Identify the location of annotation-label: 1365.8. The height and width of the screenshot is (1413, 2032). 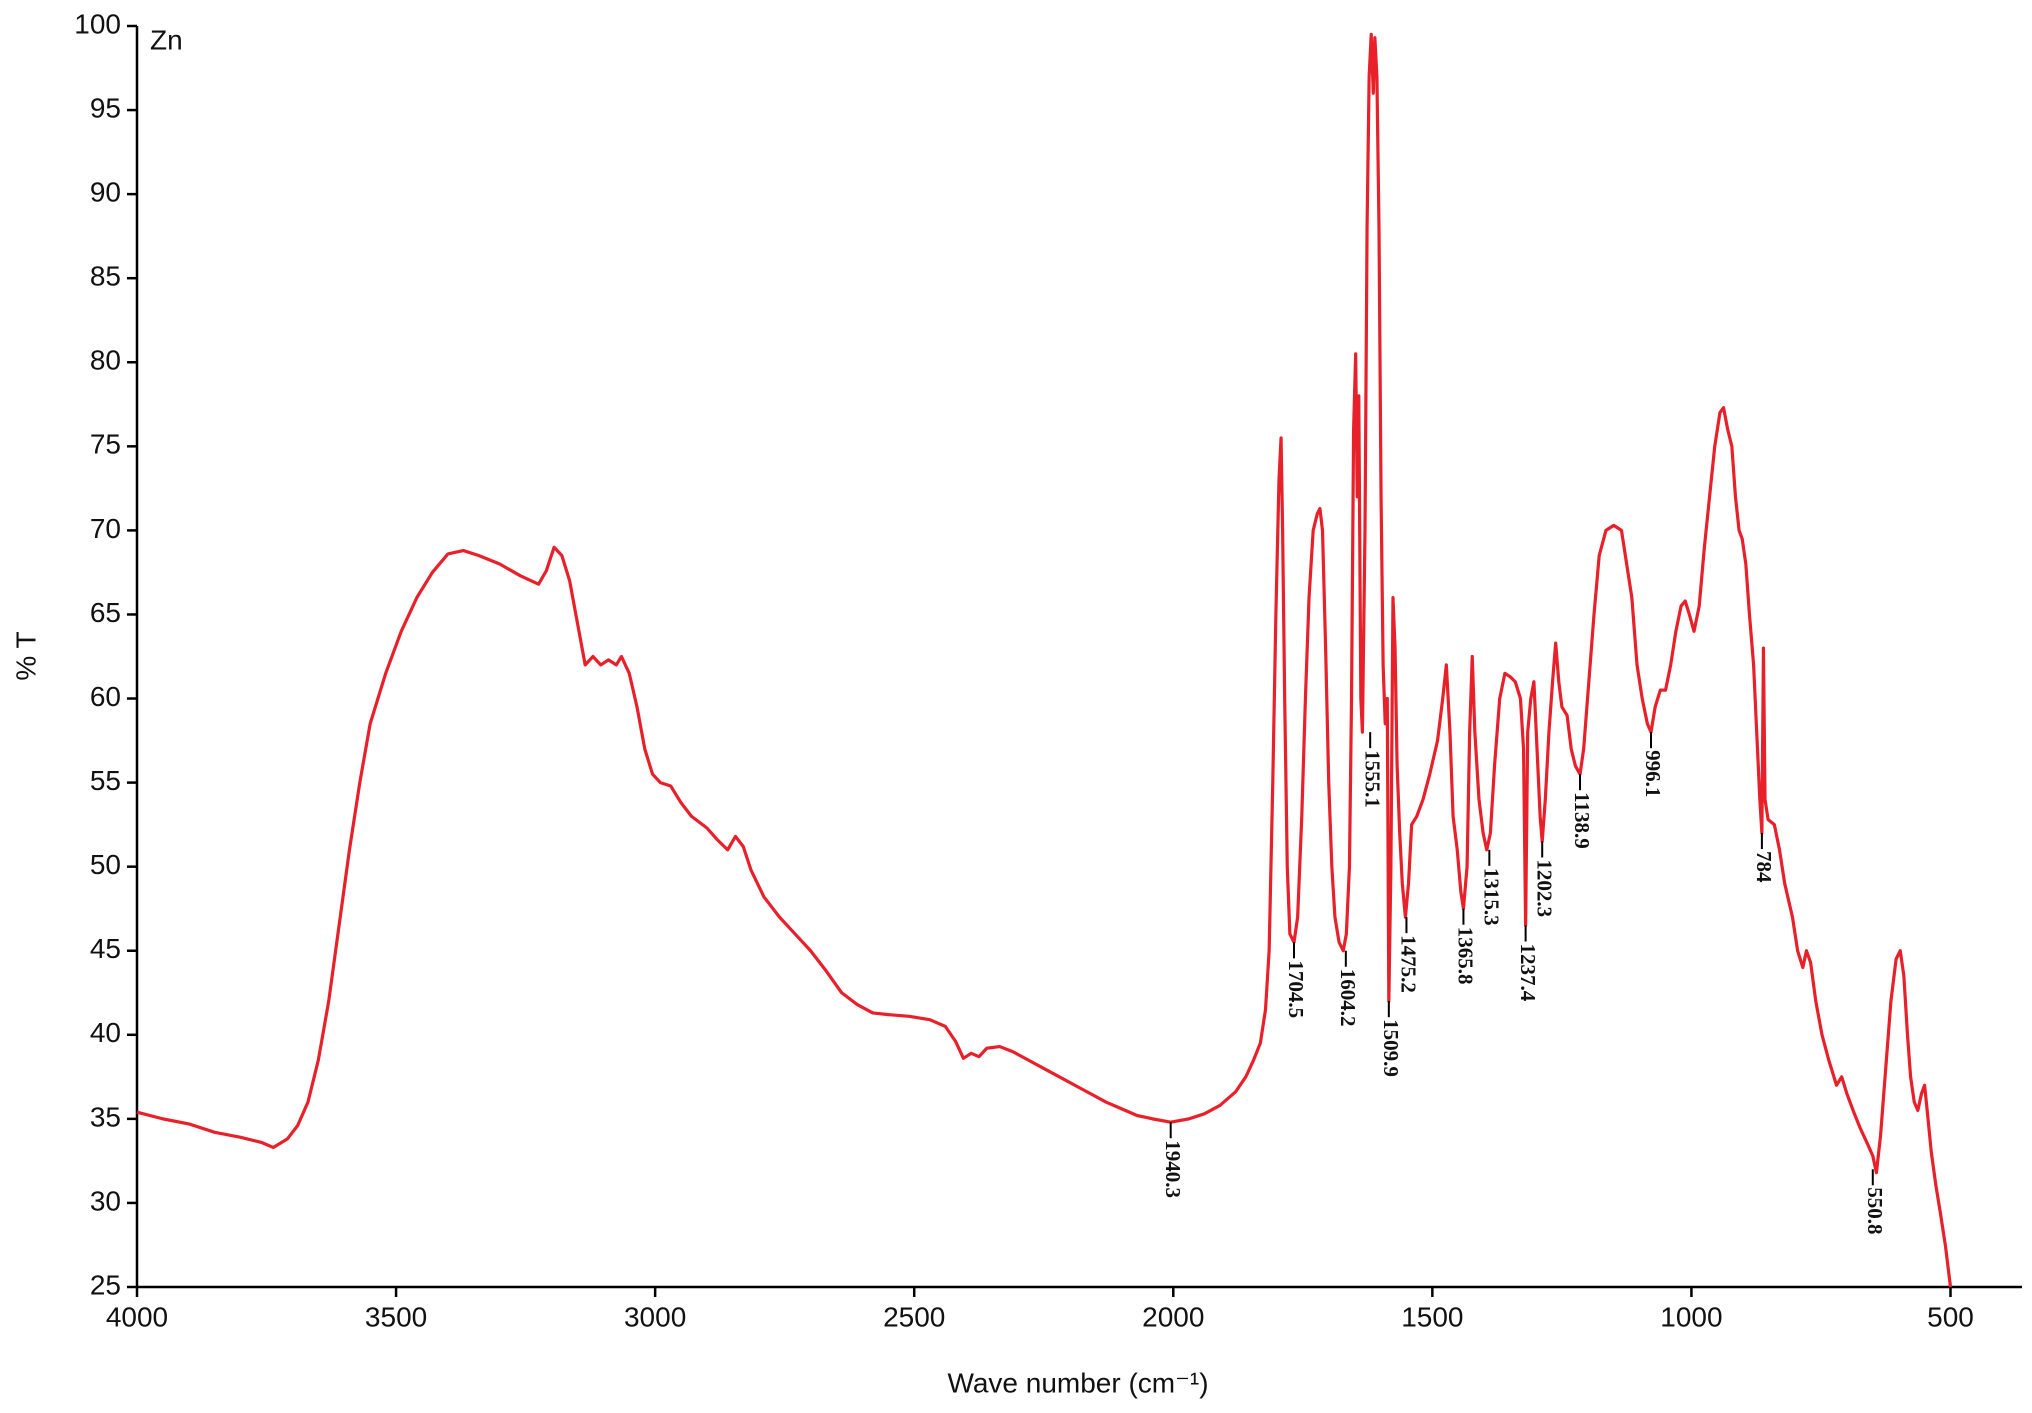
(1466, 956).